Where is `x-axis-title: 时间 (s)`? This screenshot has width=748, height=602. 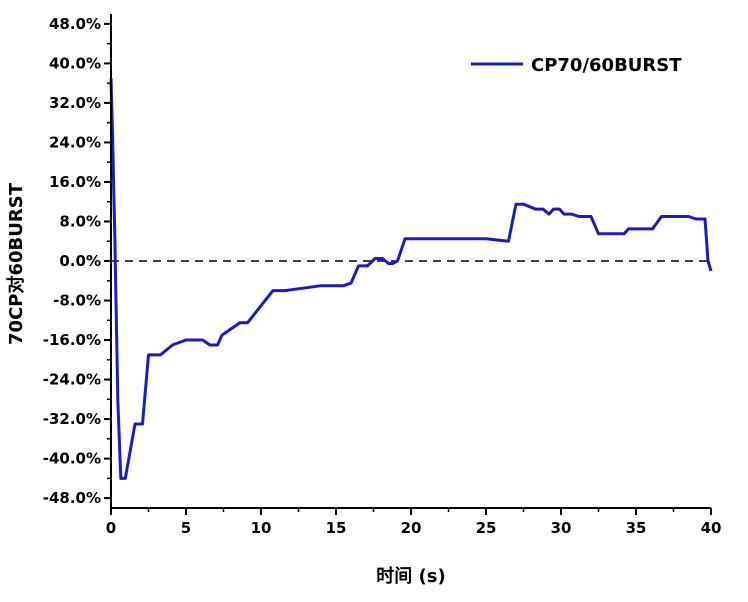 x-axis-title: 时间 (s) is located at coordinates (410, 576).